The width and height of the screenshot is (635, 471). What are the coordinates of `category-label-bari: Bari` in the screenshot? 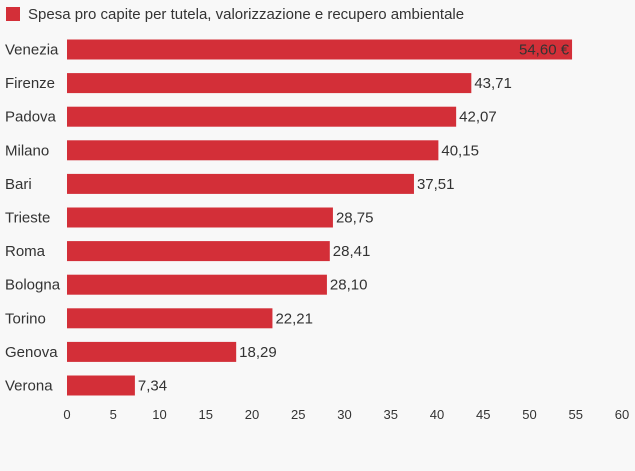 It's located at (18, 184).